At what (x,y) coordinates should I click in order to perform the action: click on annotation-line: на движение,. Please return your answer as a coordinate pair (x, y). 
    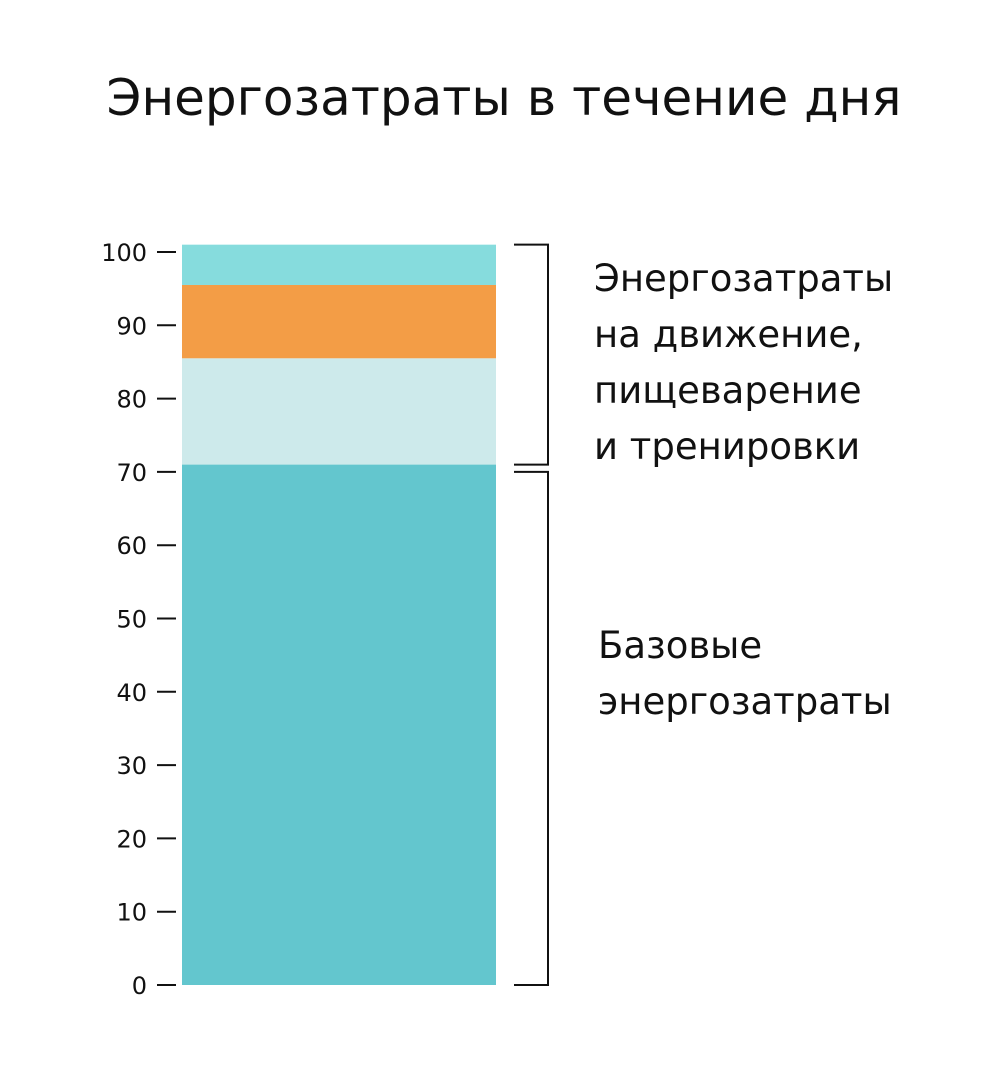
    Looking at the image, I should click on (728, 334).